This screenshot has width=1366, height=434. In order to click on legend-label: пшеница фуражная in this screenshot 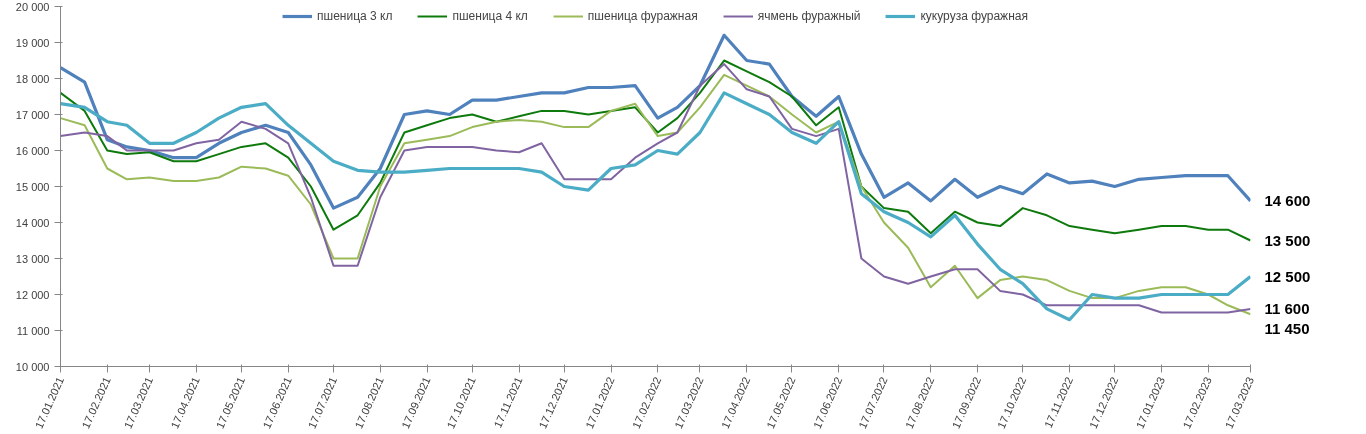, I will do `click(642, 16)`.